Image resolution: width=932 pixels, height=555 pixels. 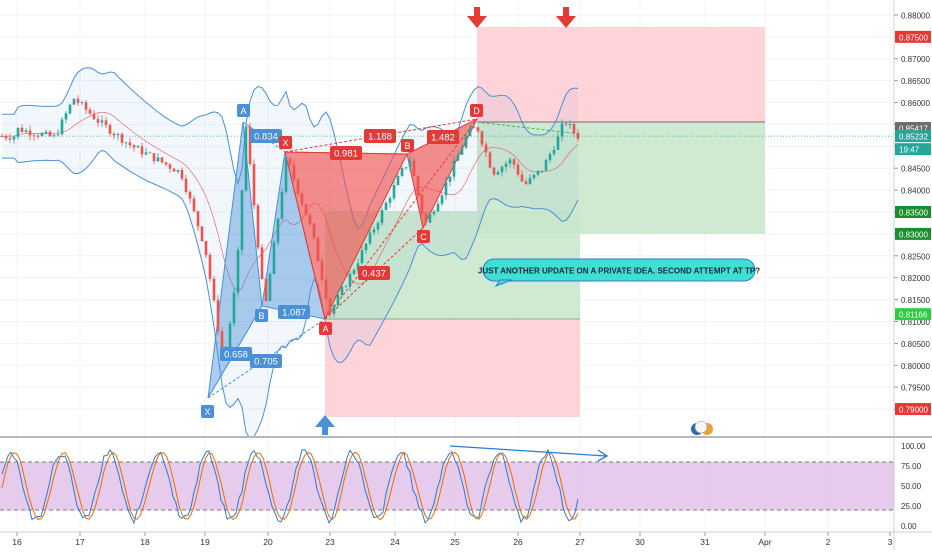 I want to click on price-marker-083500: 0.83500, so click(x=913, y=212).